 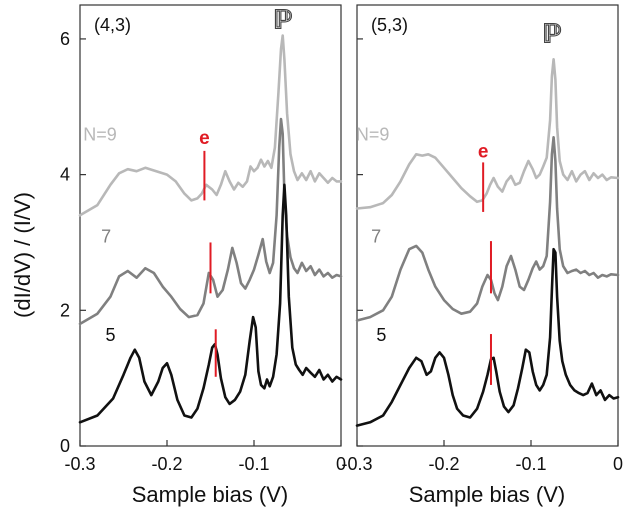 What do you see at coordinates (487, 494) in the screenshot?
I see `x-axis-title-right: Sample bias (V)` at bounding box center [487, 494].